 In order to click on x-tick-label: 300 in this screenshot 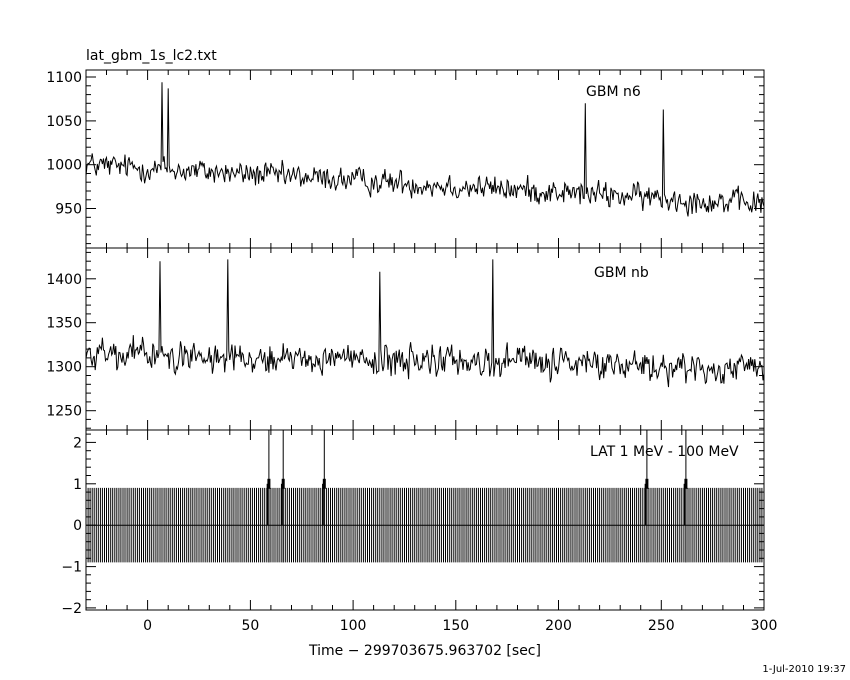, I will do `click(764, 626)`.